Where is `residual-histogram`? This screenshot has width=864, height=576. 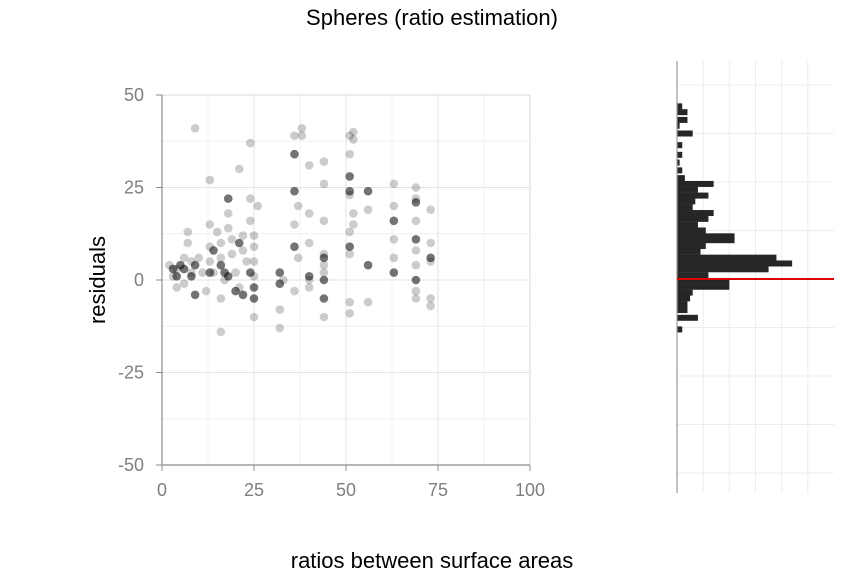
residual-histogram is located at coordinates (755, 277).